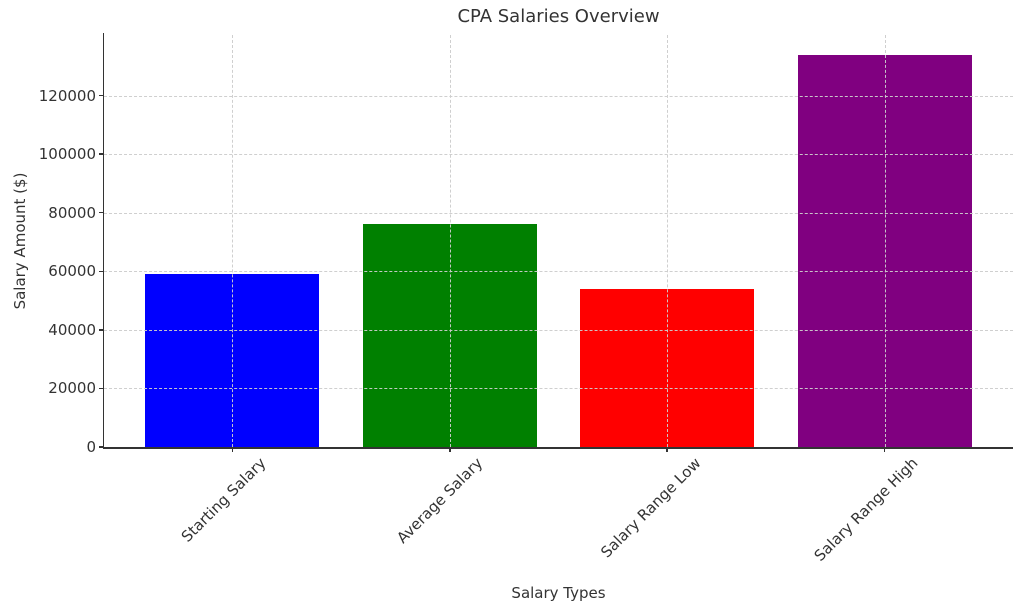  What do you see at coordinates (558, 16) in the screenshot?
I see `chart-title: CPA Salaries Overview` at bounding box center [558, 16].